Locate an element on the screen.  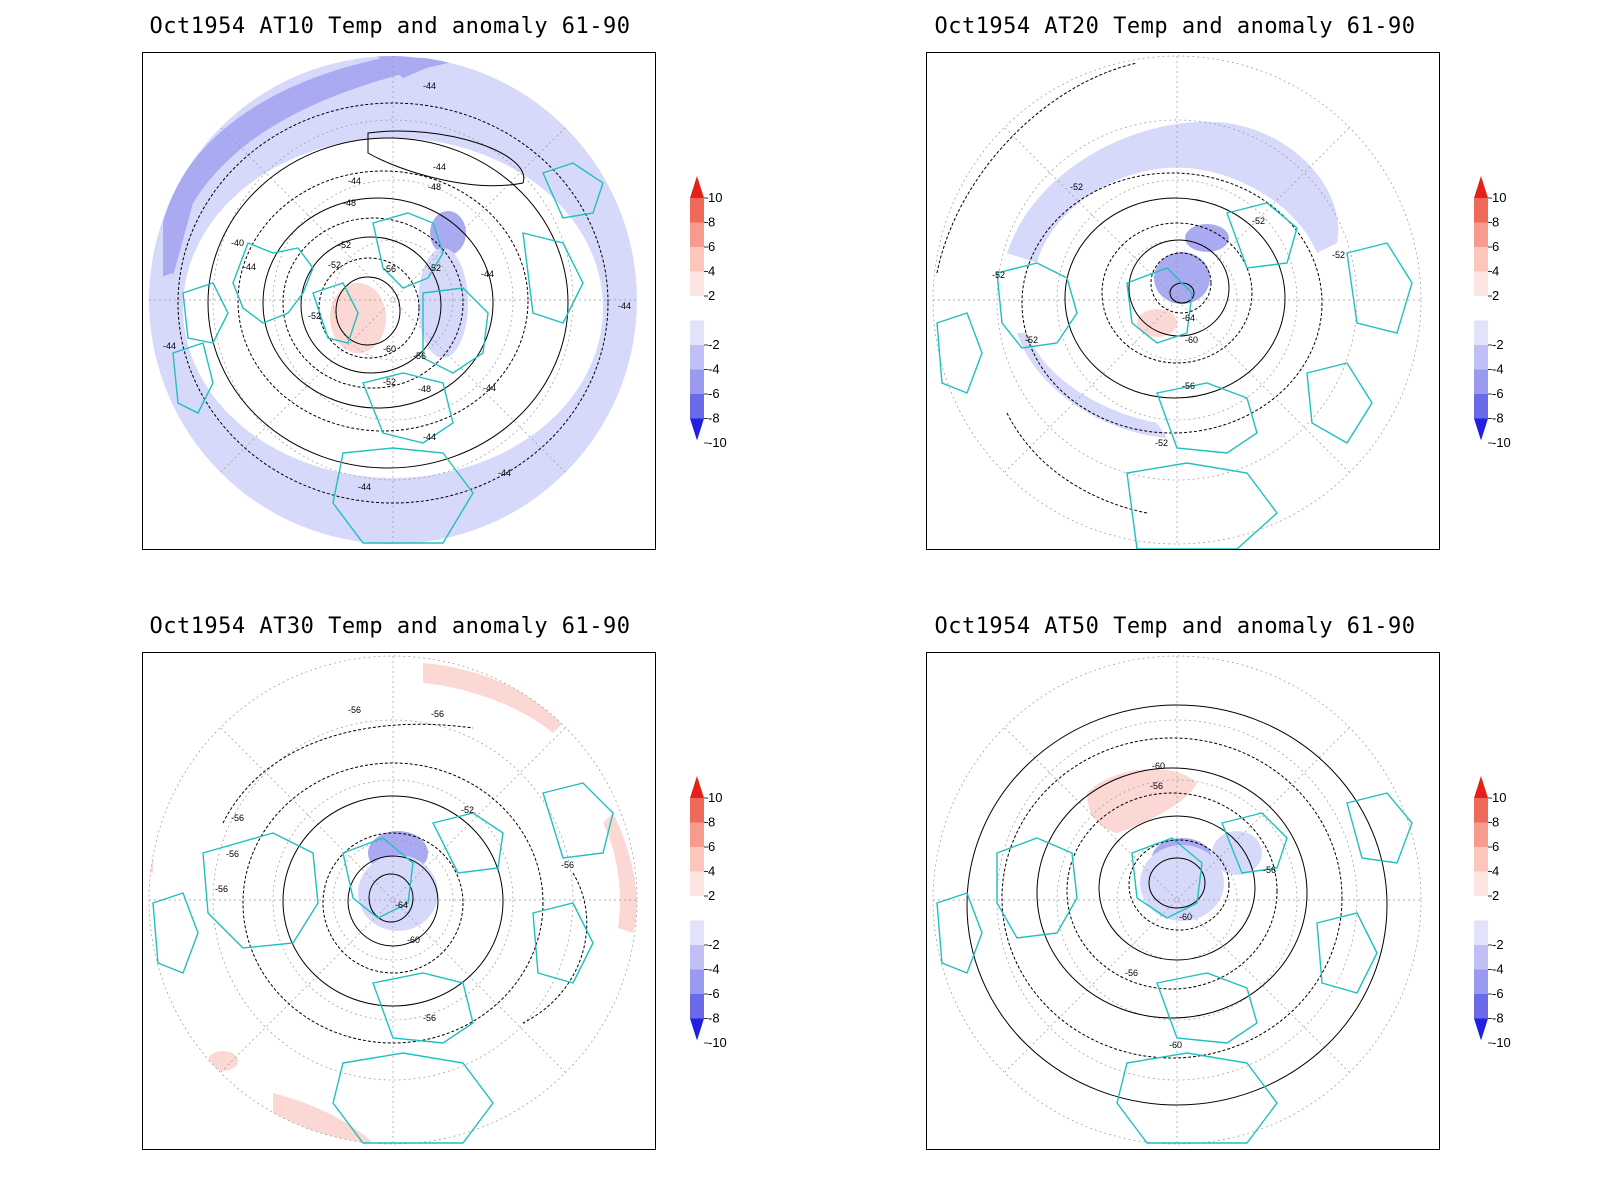
panel-title: Oct1954 AT10 Temp and anomaly 61-90 is located at coordinates (390, 26).